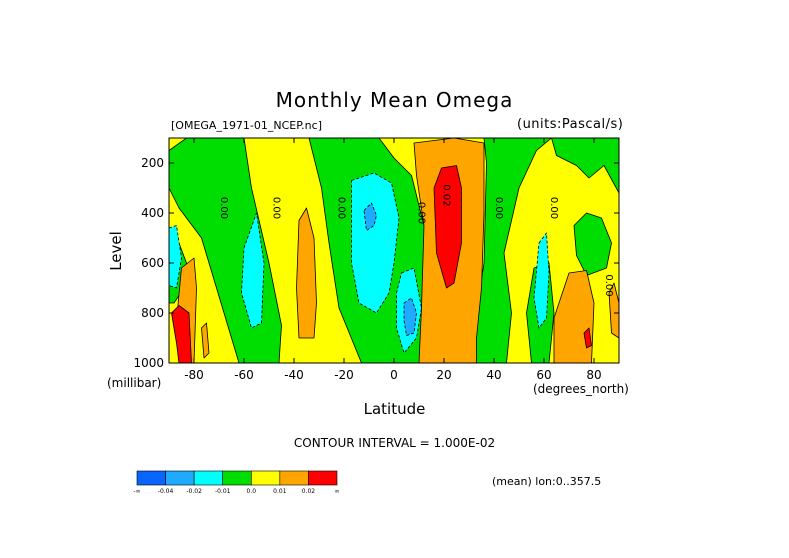 Image resolution: width=789 pixels, height=558 pixels. I want to click on y-tick-label: 600, so click(152, 263).